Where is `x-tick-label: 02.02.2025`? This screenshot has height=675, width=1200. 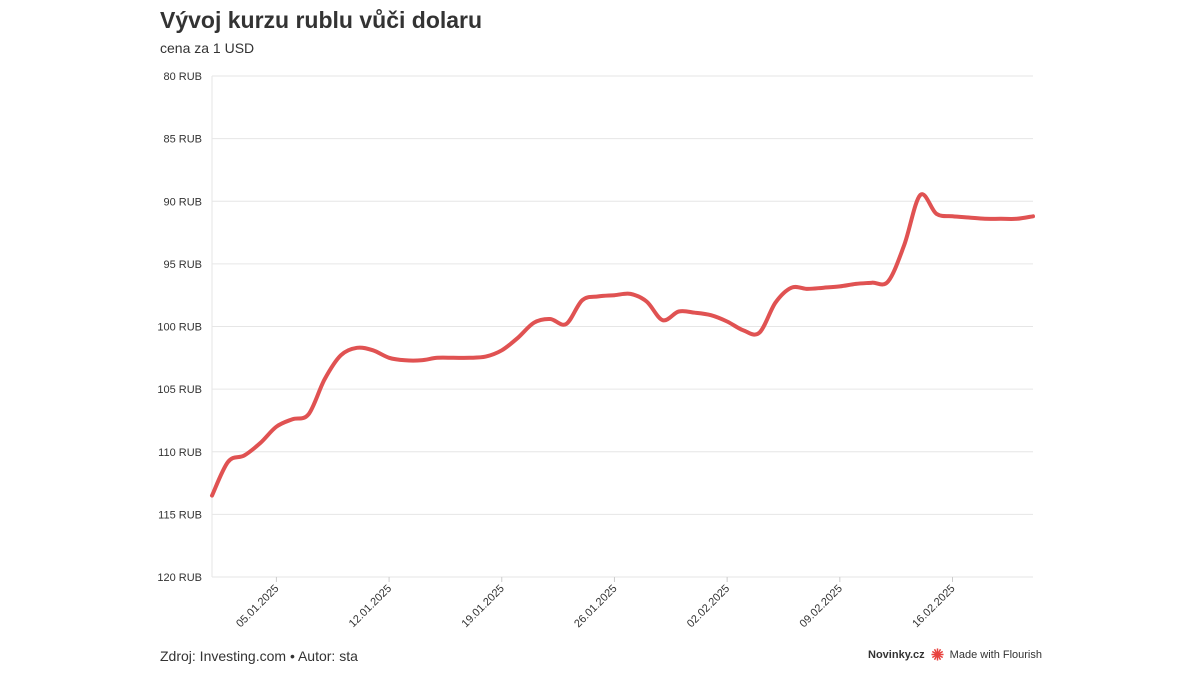 x-tick-label: 02.02.2025 is located at coordinates (708, 606).